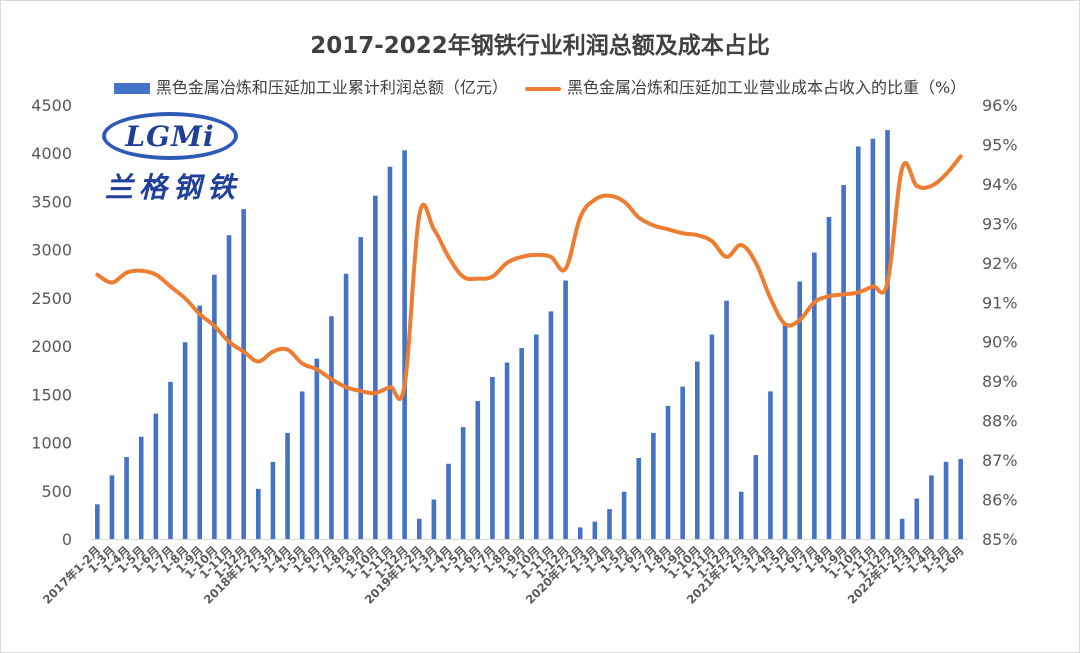 The height and width of the screenshot is (653, 1080). Describe the element at coordinates (51, 105) in the screenshot. I see `y-left-tick-label: 4500` at that location.